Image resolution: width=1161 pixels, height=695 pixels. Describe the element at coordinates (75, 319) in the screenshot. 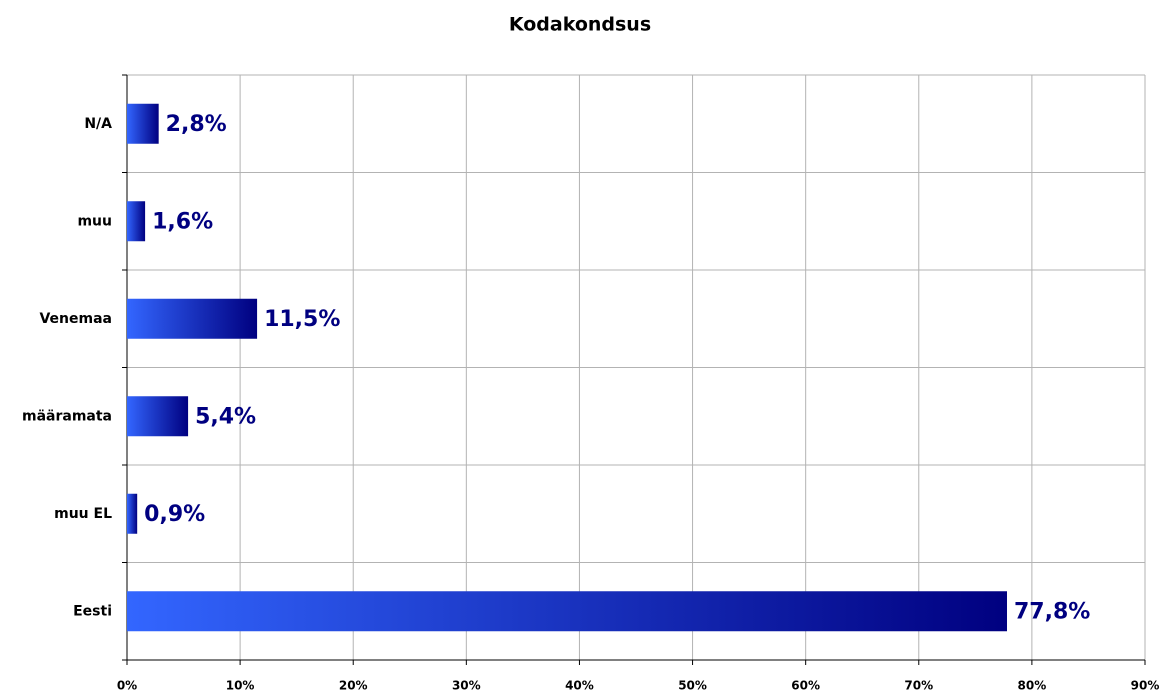

I see `y-tick-label: Venemaa` at that location.